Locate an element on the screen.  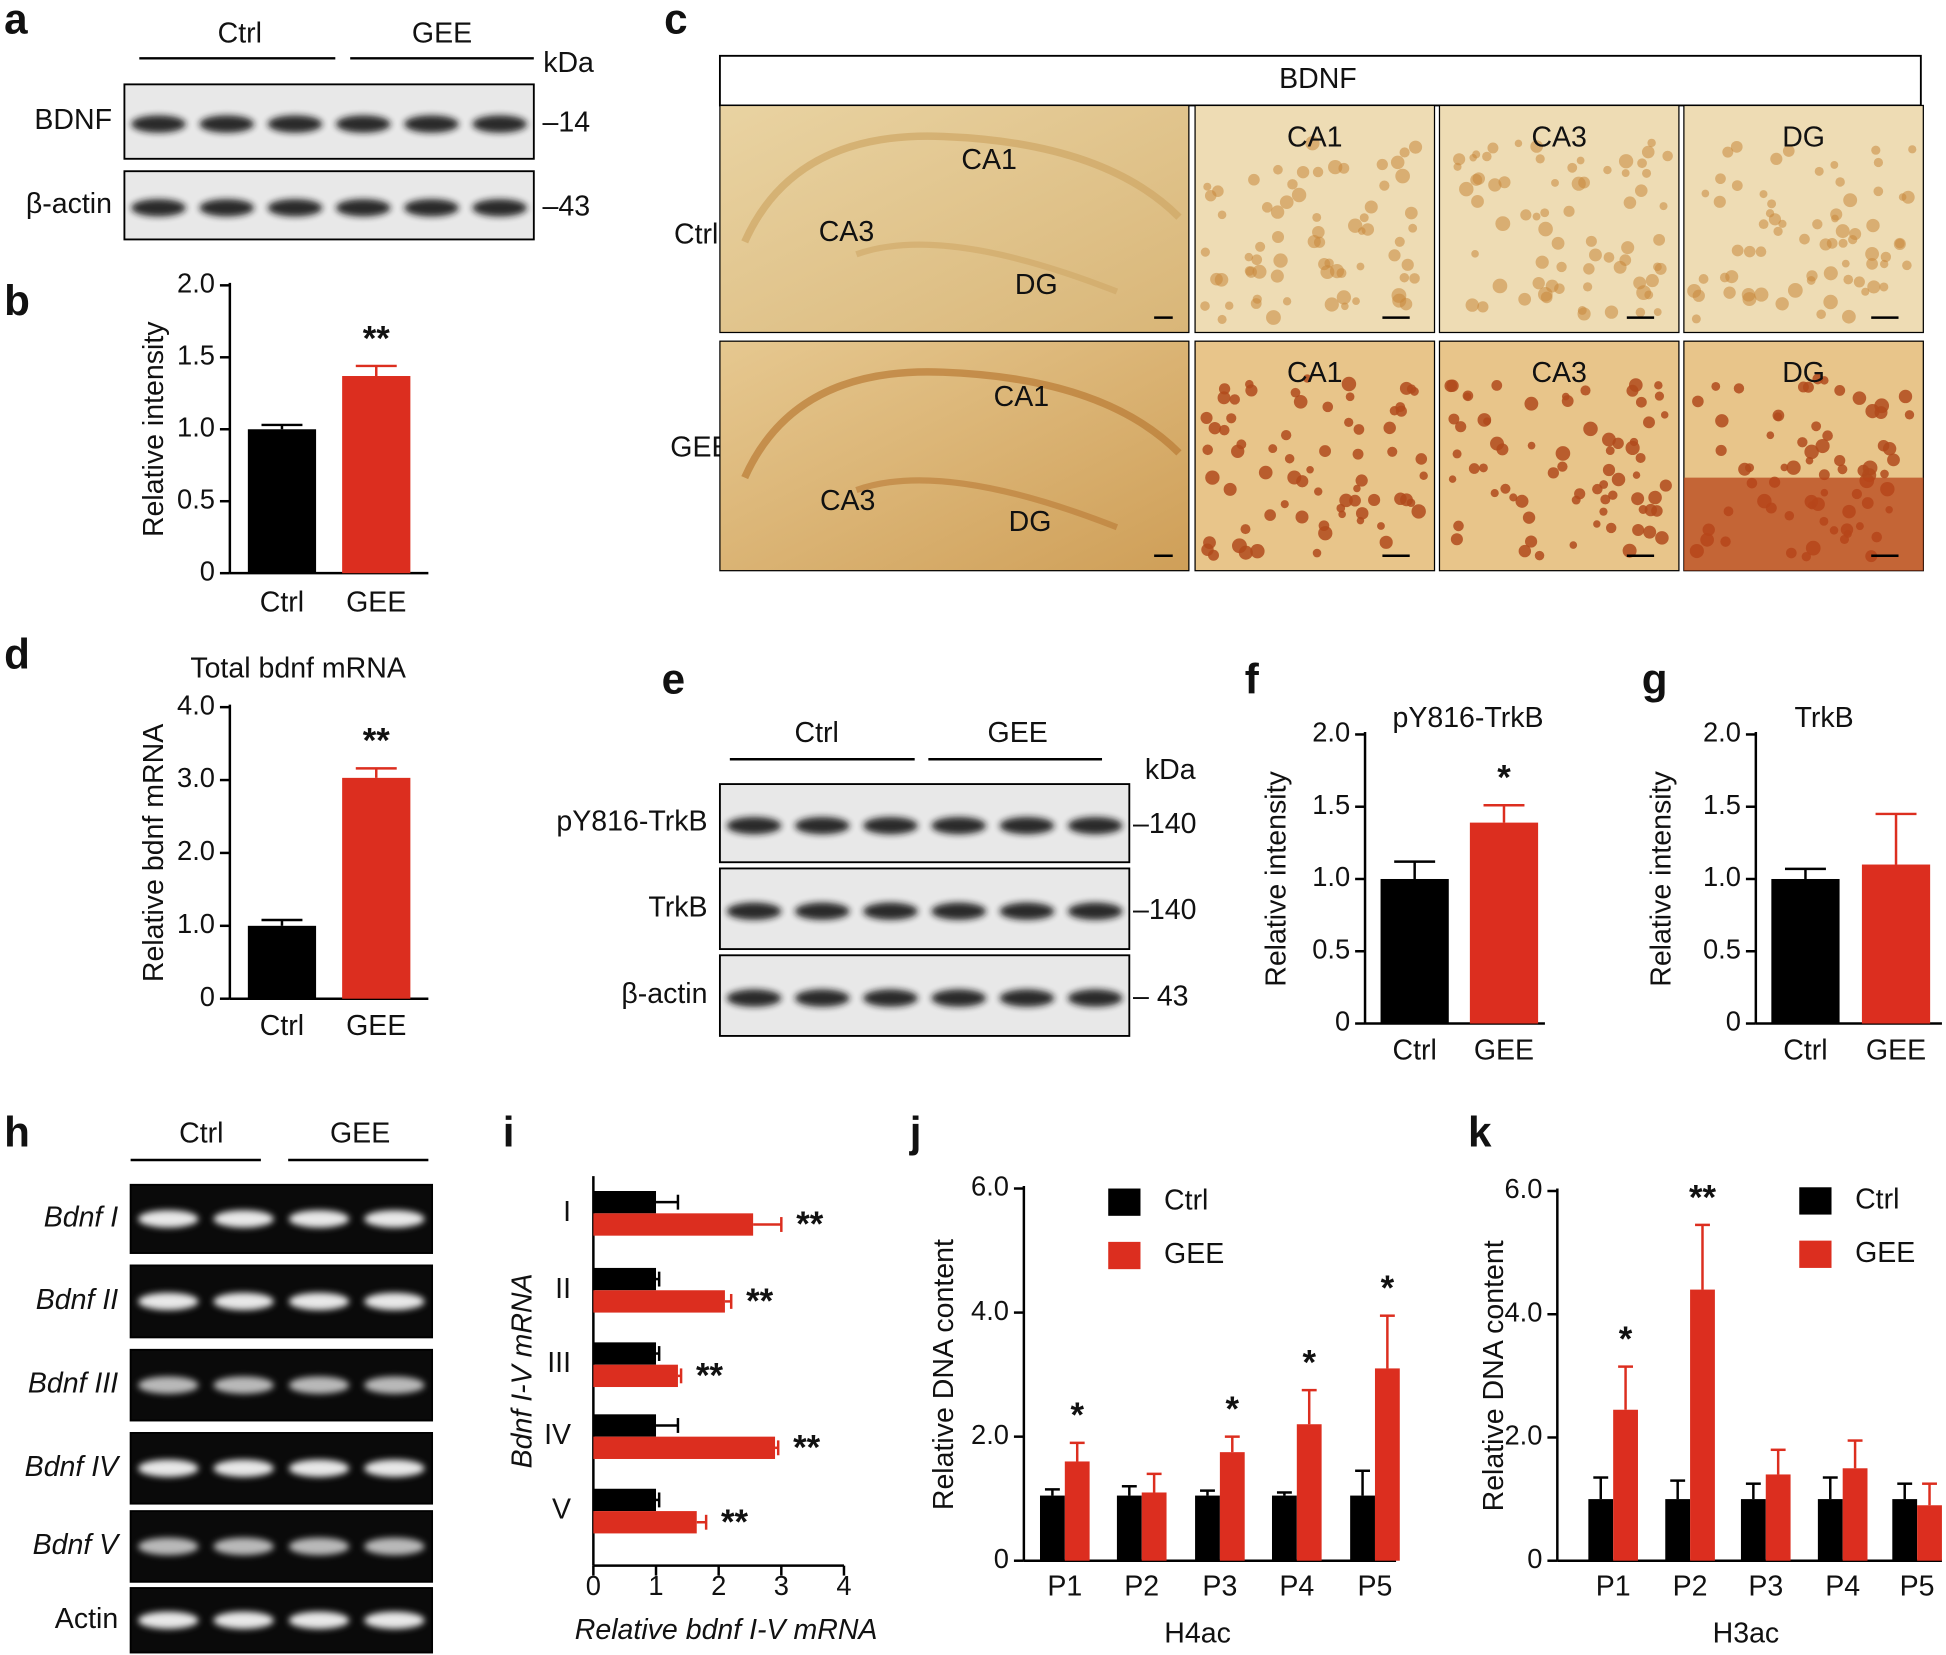
legend-label: Ctrl is located at coordinates (1186, 1201).